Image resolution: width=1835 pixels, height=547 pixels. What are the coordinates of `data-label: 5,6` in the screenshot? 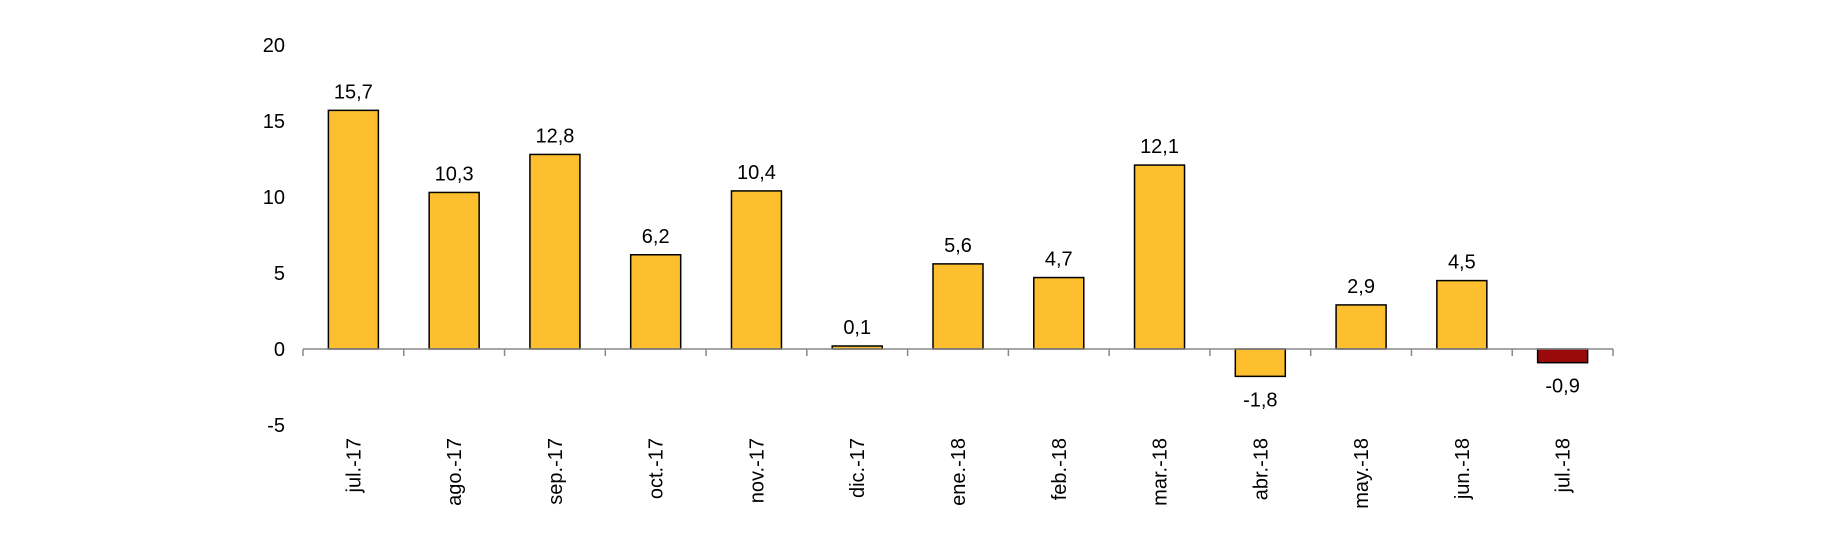 It's located at (958, 246).